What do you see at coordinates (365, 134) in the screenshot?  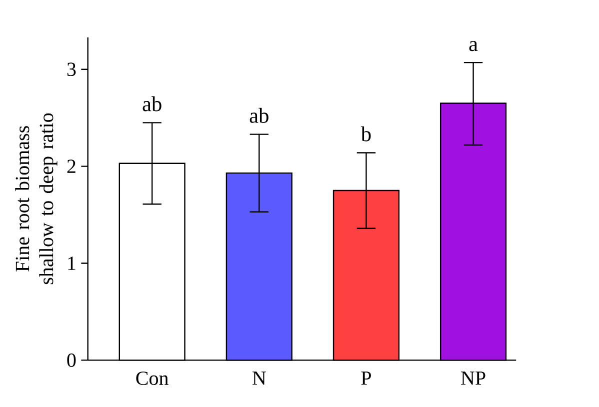 I see `annotation: b` at bounding box center [365, 134].